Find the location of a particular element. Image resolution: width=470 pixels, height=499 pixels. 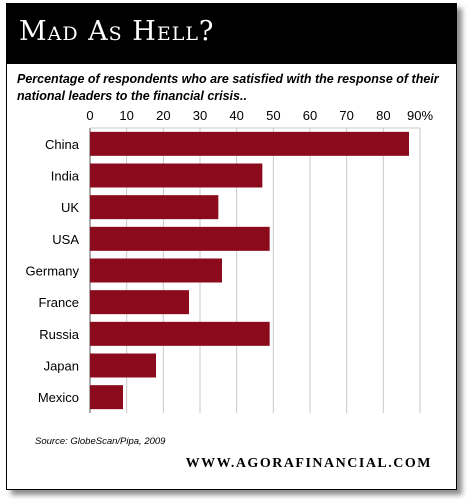

category-label-india: India is located at coordinates (65, 176).